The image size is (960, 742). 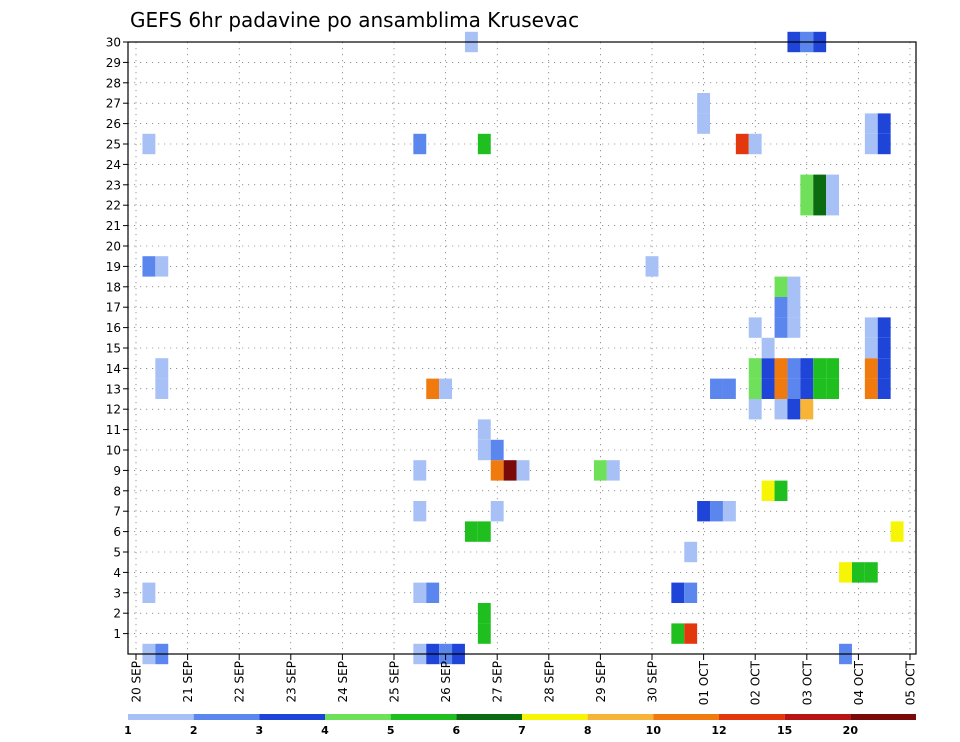 What do you see at coordinates (113, 430) in the screenshot?
I see `y-tick-label: 11` at bounding box center [113, 430].